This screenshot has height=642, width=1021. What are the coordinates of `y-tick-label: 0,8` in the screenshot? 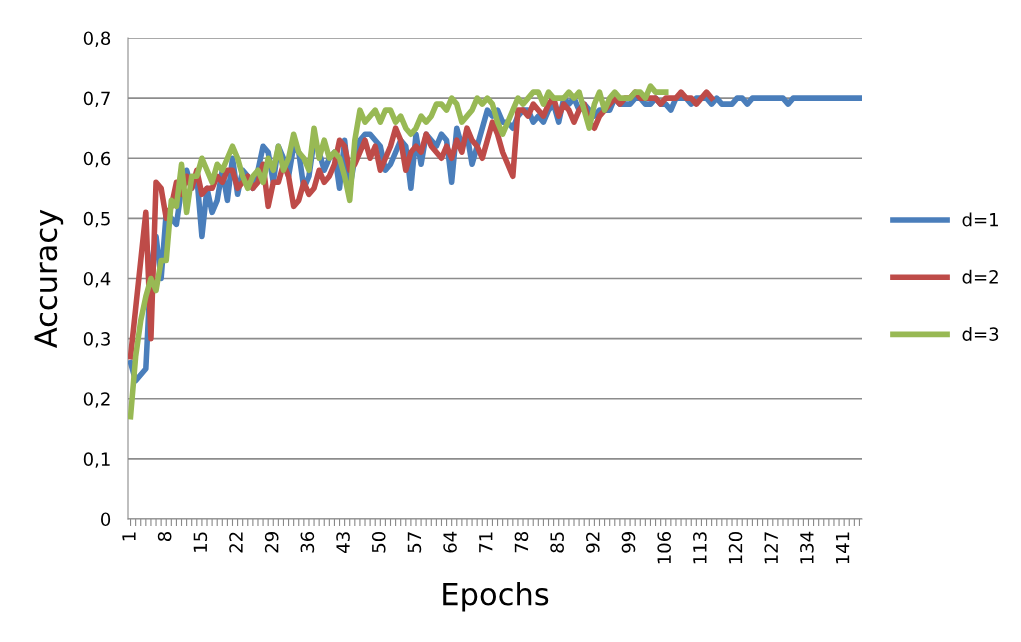 It's located at (97, 39).